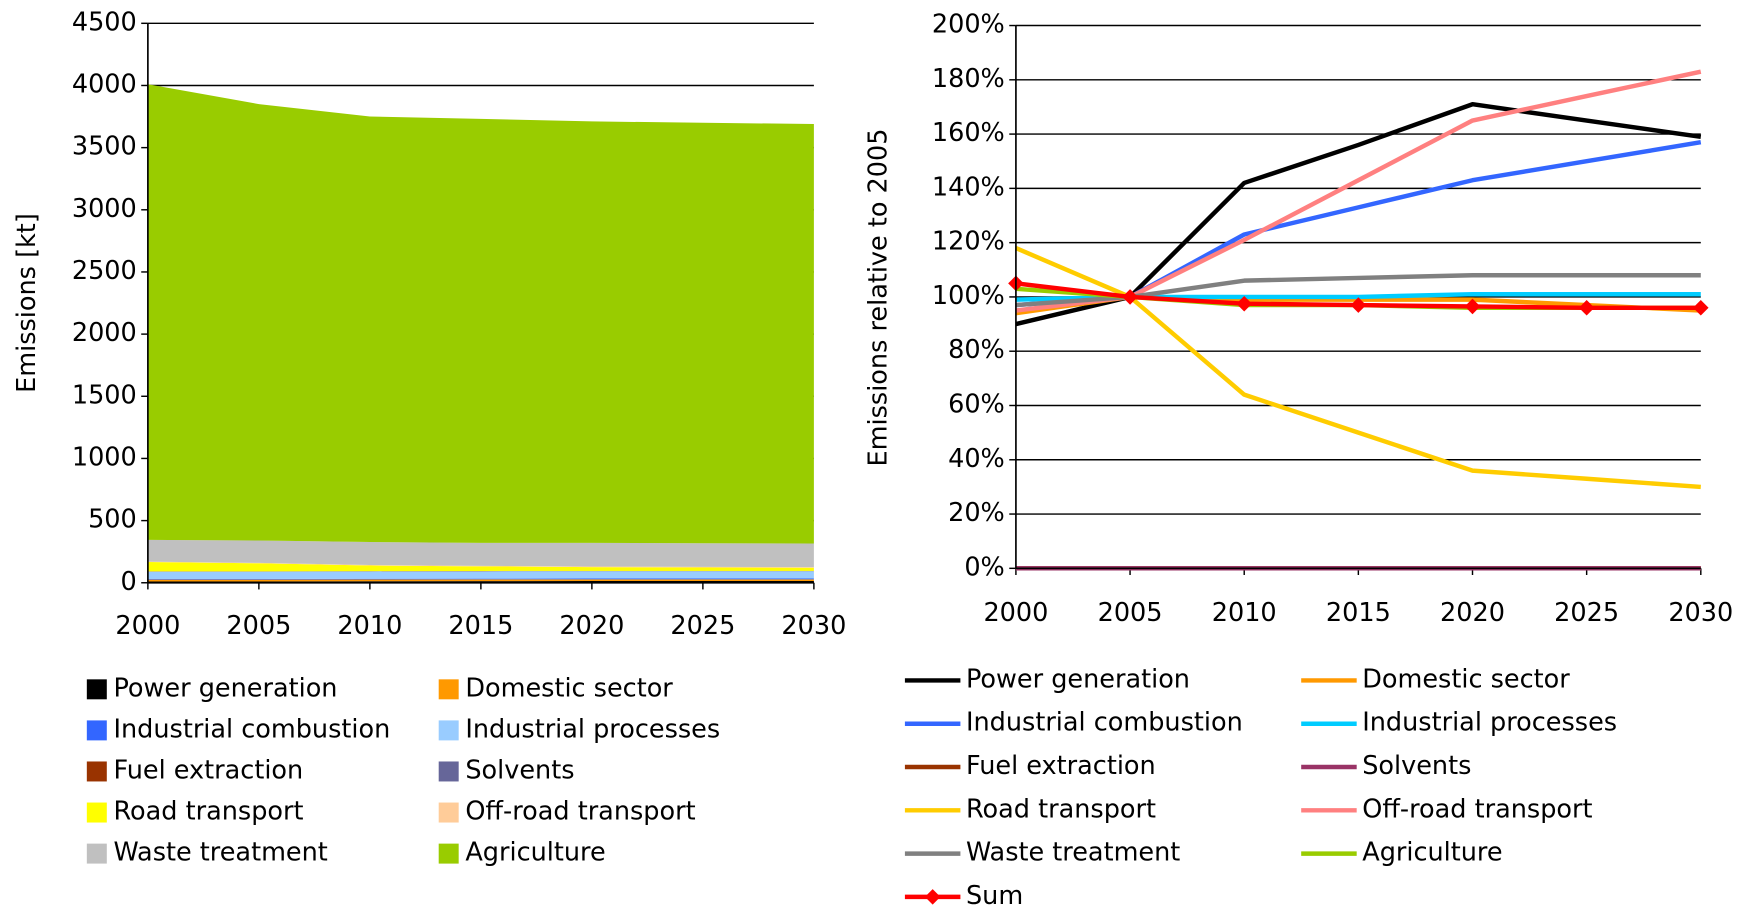 This screenshot has width=1741, height=908. Describe the element at coordinates (968, 25) in the screenshot. I see `y-tick-label: 200%` at that location.